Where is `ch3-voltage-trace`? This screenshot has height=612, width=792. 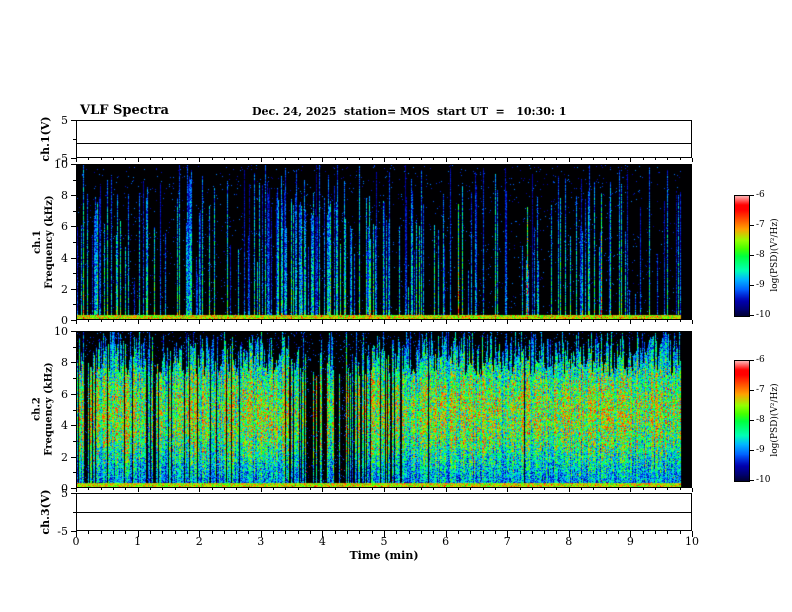
ch3-voltage-trace is located at coordinates (384, 512).